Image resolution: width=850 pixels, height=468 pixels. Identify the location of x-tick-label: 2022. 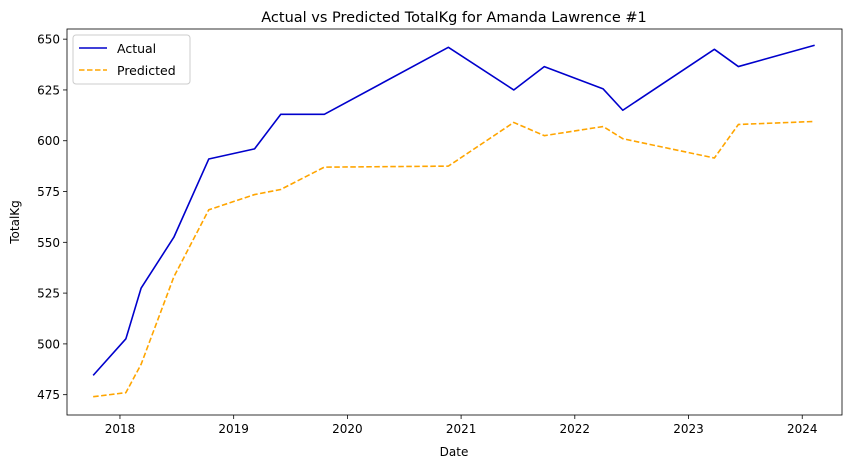
(575, 429).